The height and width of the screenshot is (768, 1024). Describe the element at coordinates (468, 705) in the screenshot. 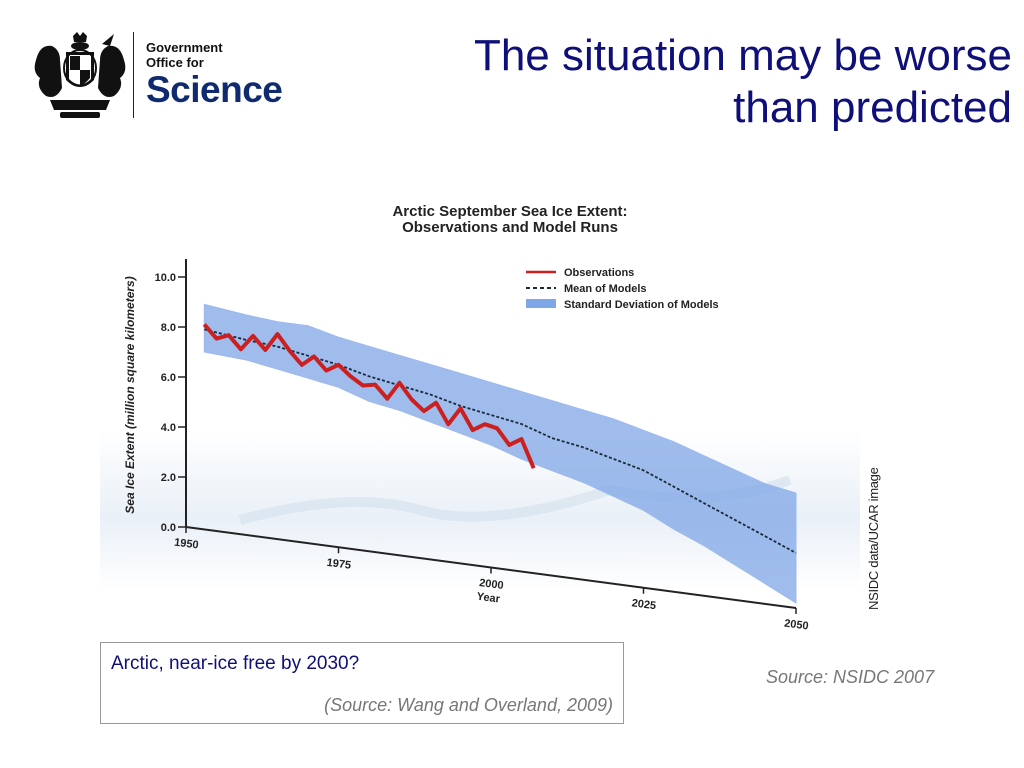

I see `note-source-text: (Source: Wang and Overland, 2009)` at that location.